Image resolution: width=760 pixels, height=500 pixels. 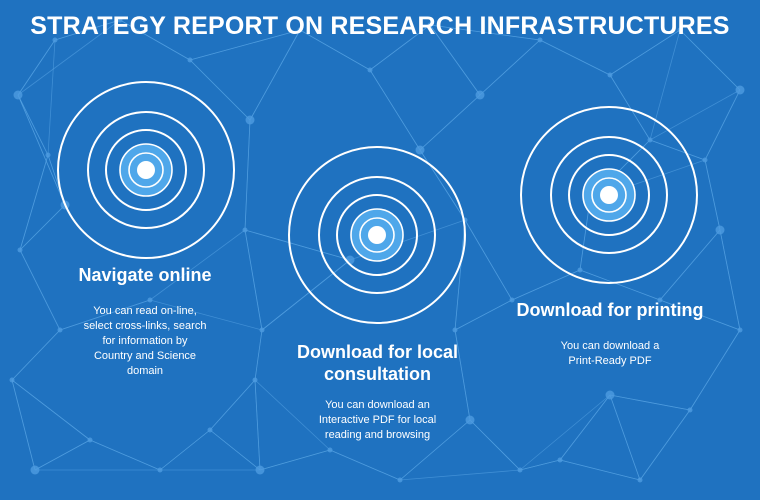 I want to click on download-local-title: Download for local consultation, so click(x=377, y=363).